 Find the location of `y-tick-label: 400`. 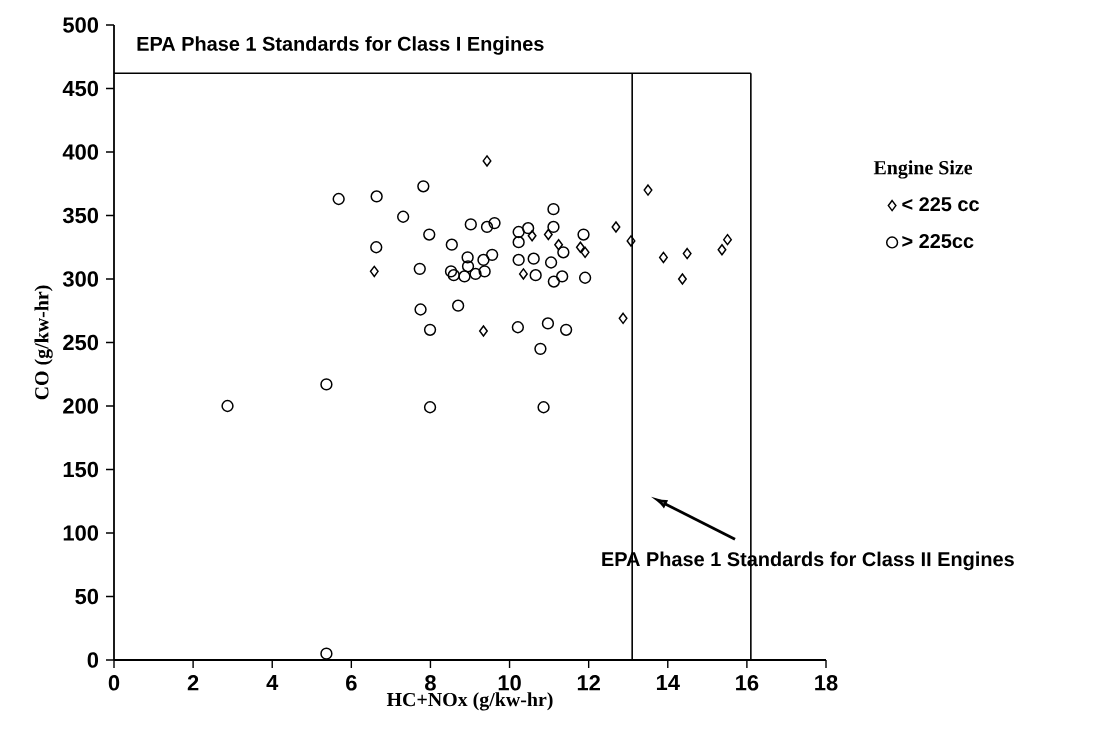

y-tick-label: 400 is located at coordinates (80, 152).